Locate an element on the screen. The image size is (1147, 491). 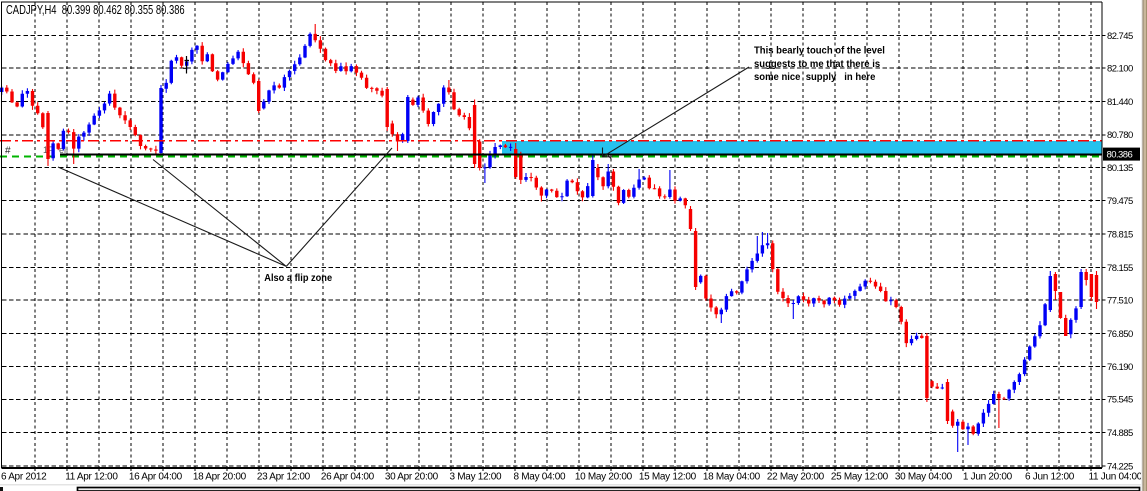
svg-text: 78.155 is located at coordinates (1120, 268).